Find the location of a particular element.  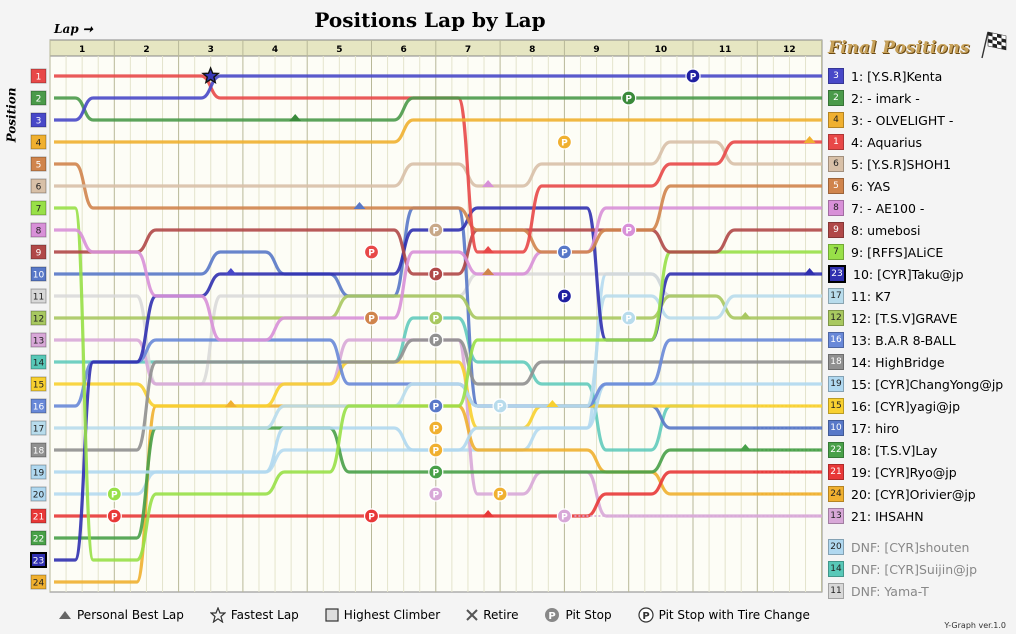

position-tick-label: 24 is located at coordinates (39, 584).